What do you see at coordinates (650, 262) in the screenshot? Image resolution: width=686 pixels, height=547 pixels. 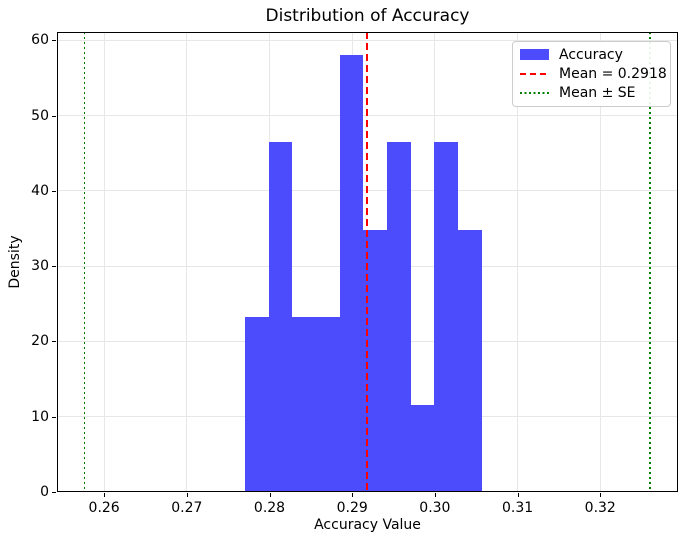 I see `se-line-right` at bounding box center [650, 262].